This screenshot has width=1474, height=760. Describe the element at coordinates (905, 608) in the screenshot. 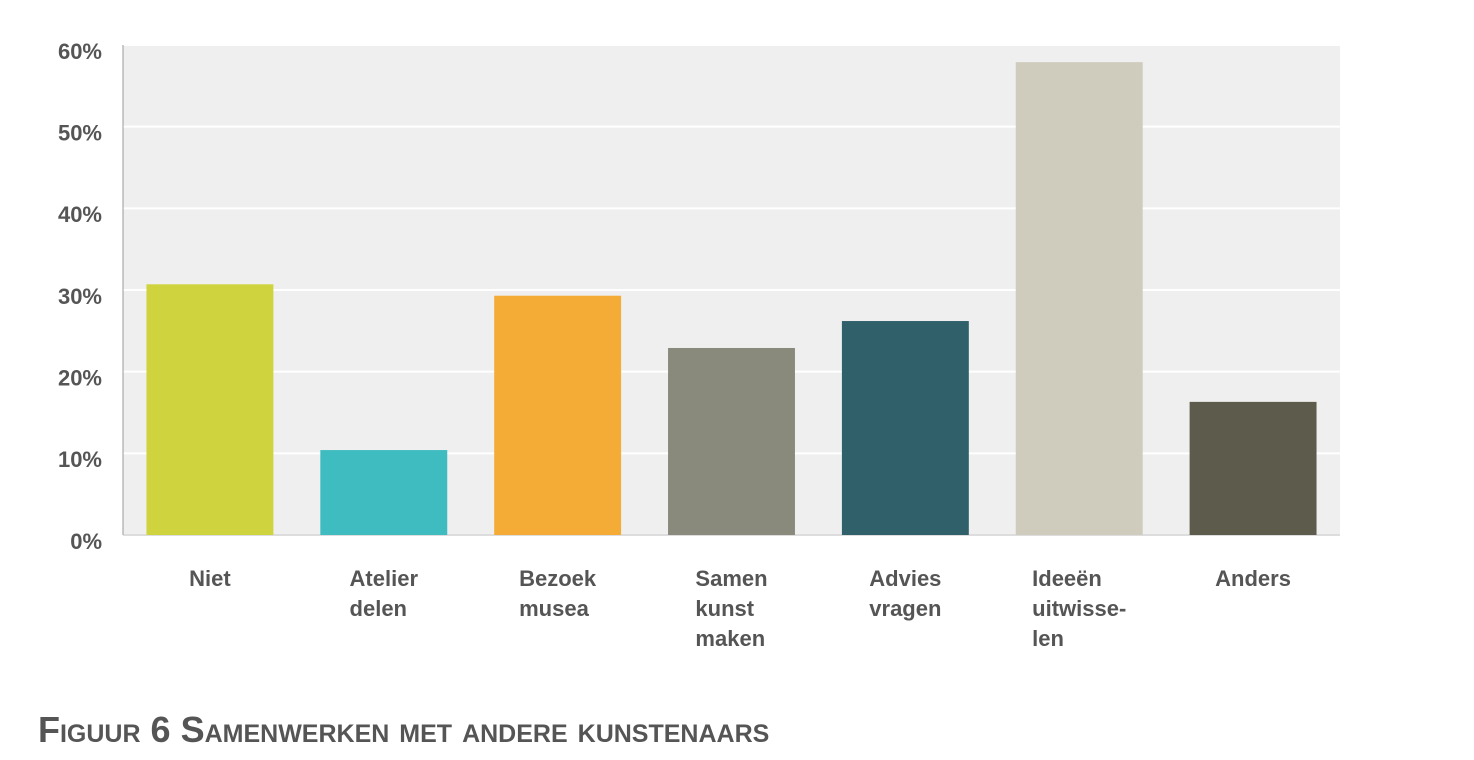

I see `x-tick-label: vragen` at that location.